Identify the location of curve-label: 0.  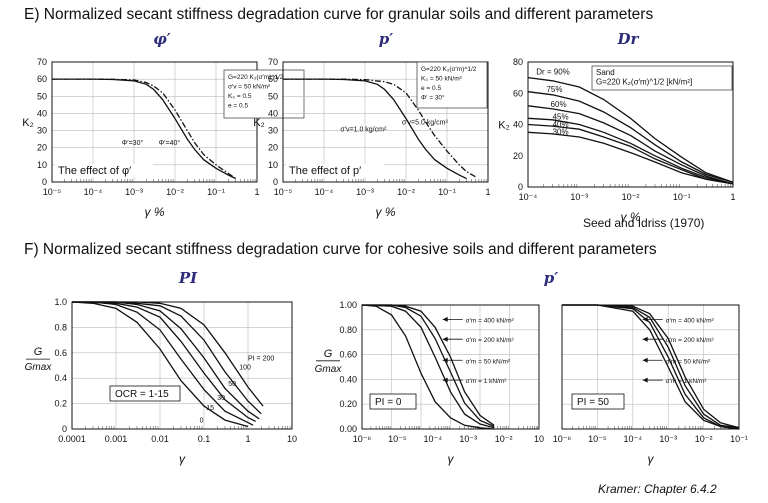
(202, 421).